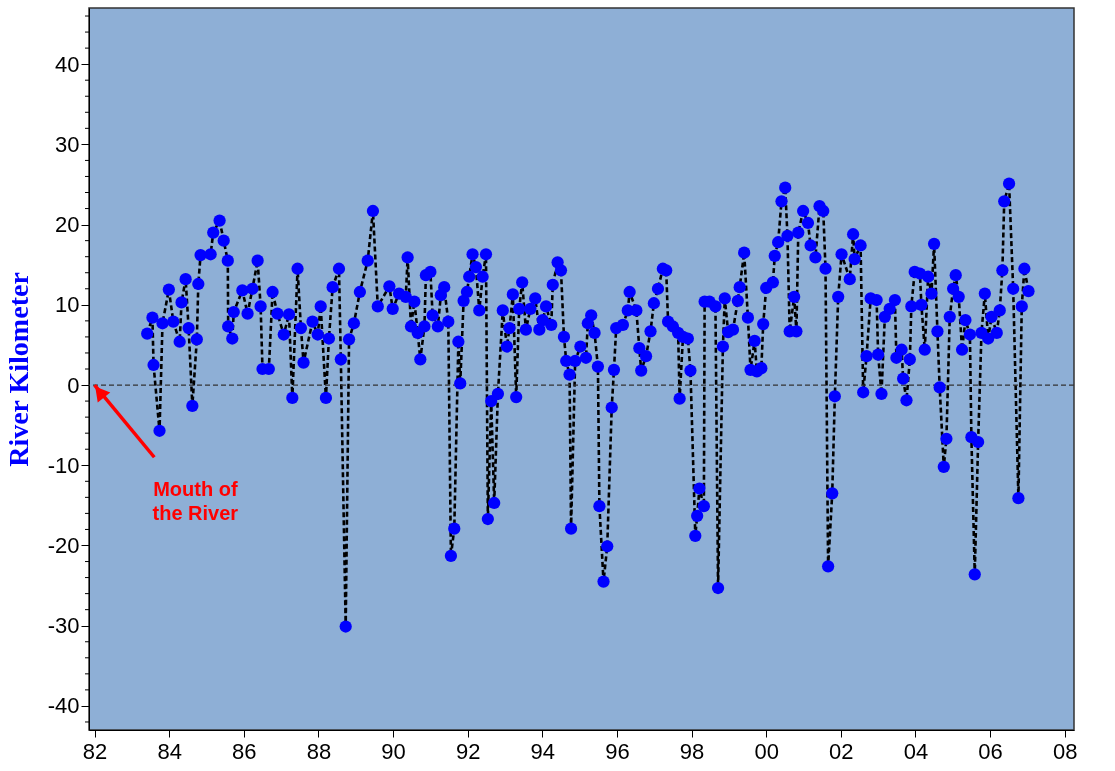 This screenshot has height=771, width=1115. I want to click on x-tick-label: 08, so click(1065, 751).